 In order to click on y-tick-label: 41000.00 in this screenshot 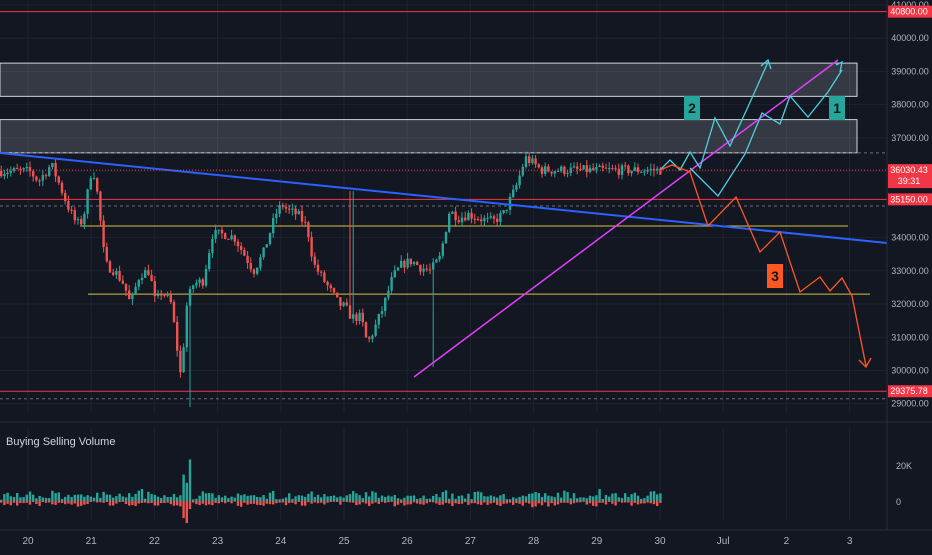, I will do `click(910, 5)`.